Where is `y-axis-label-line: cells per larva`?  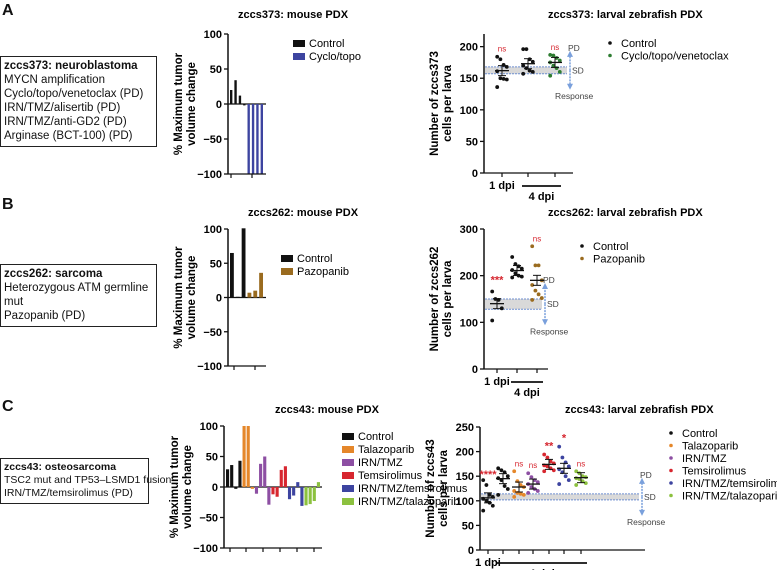
y-axis-label-line: cells per larva is located at coordinates (444, 488).